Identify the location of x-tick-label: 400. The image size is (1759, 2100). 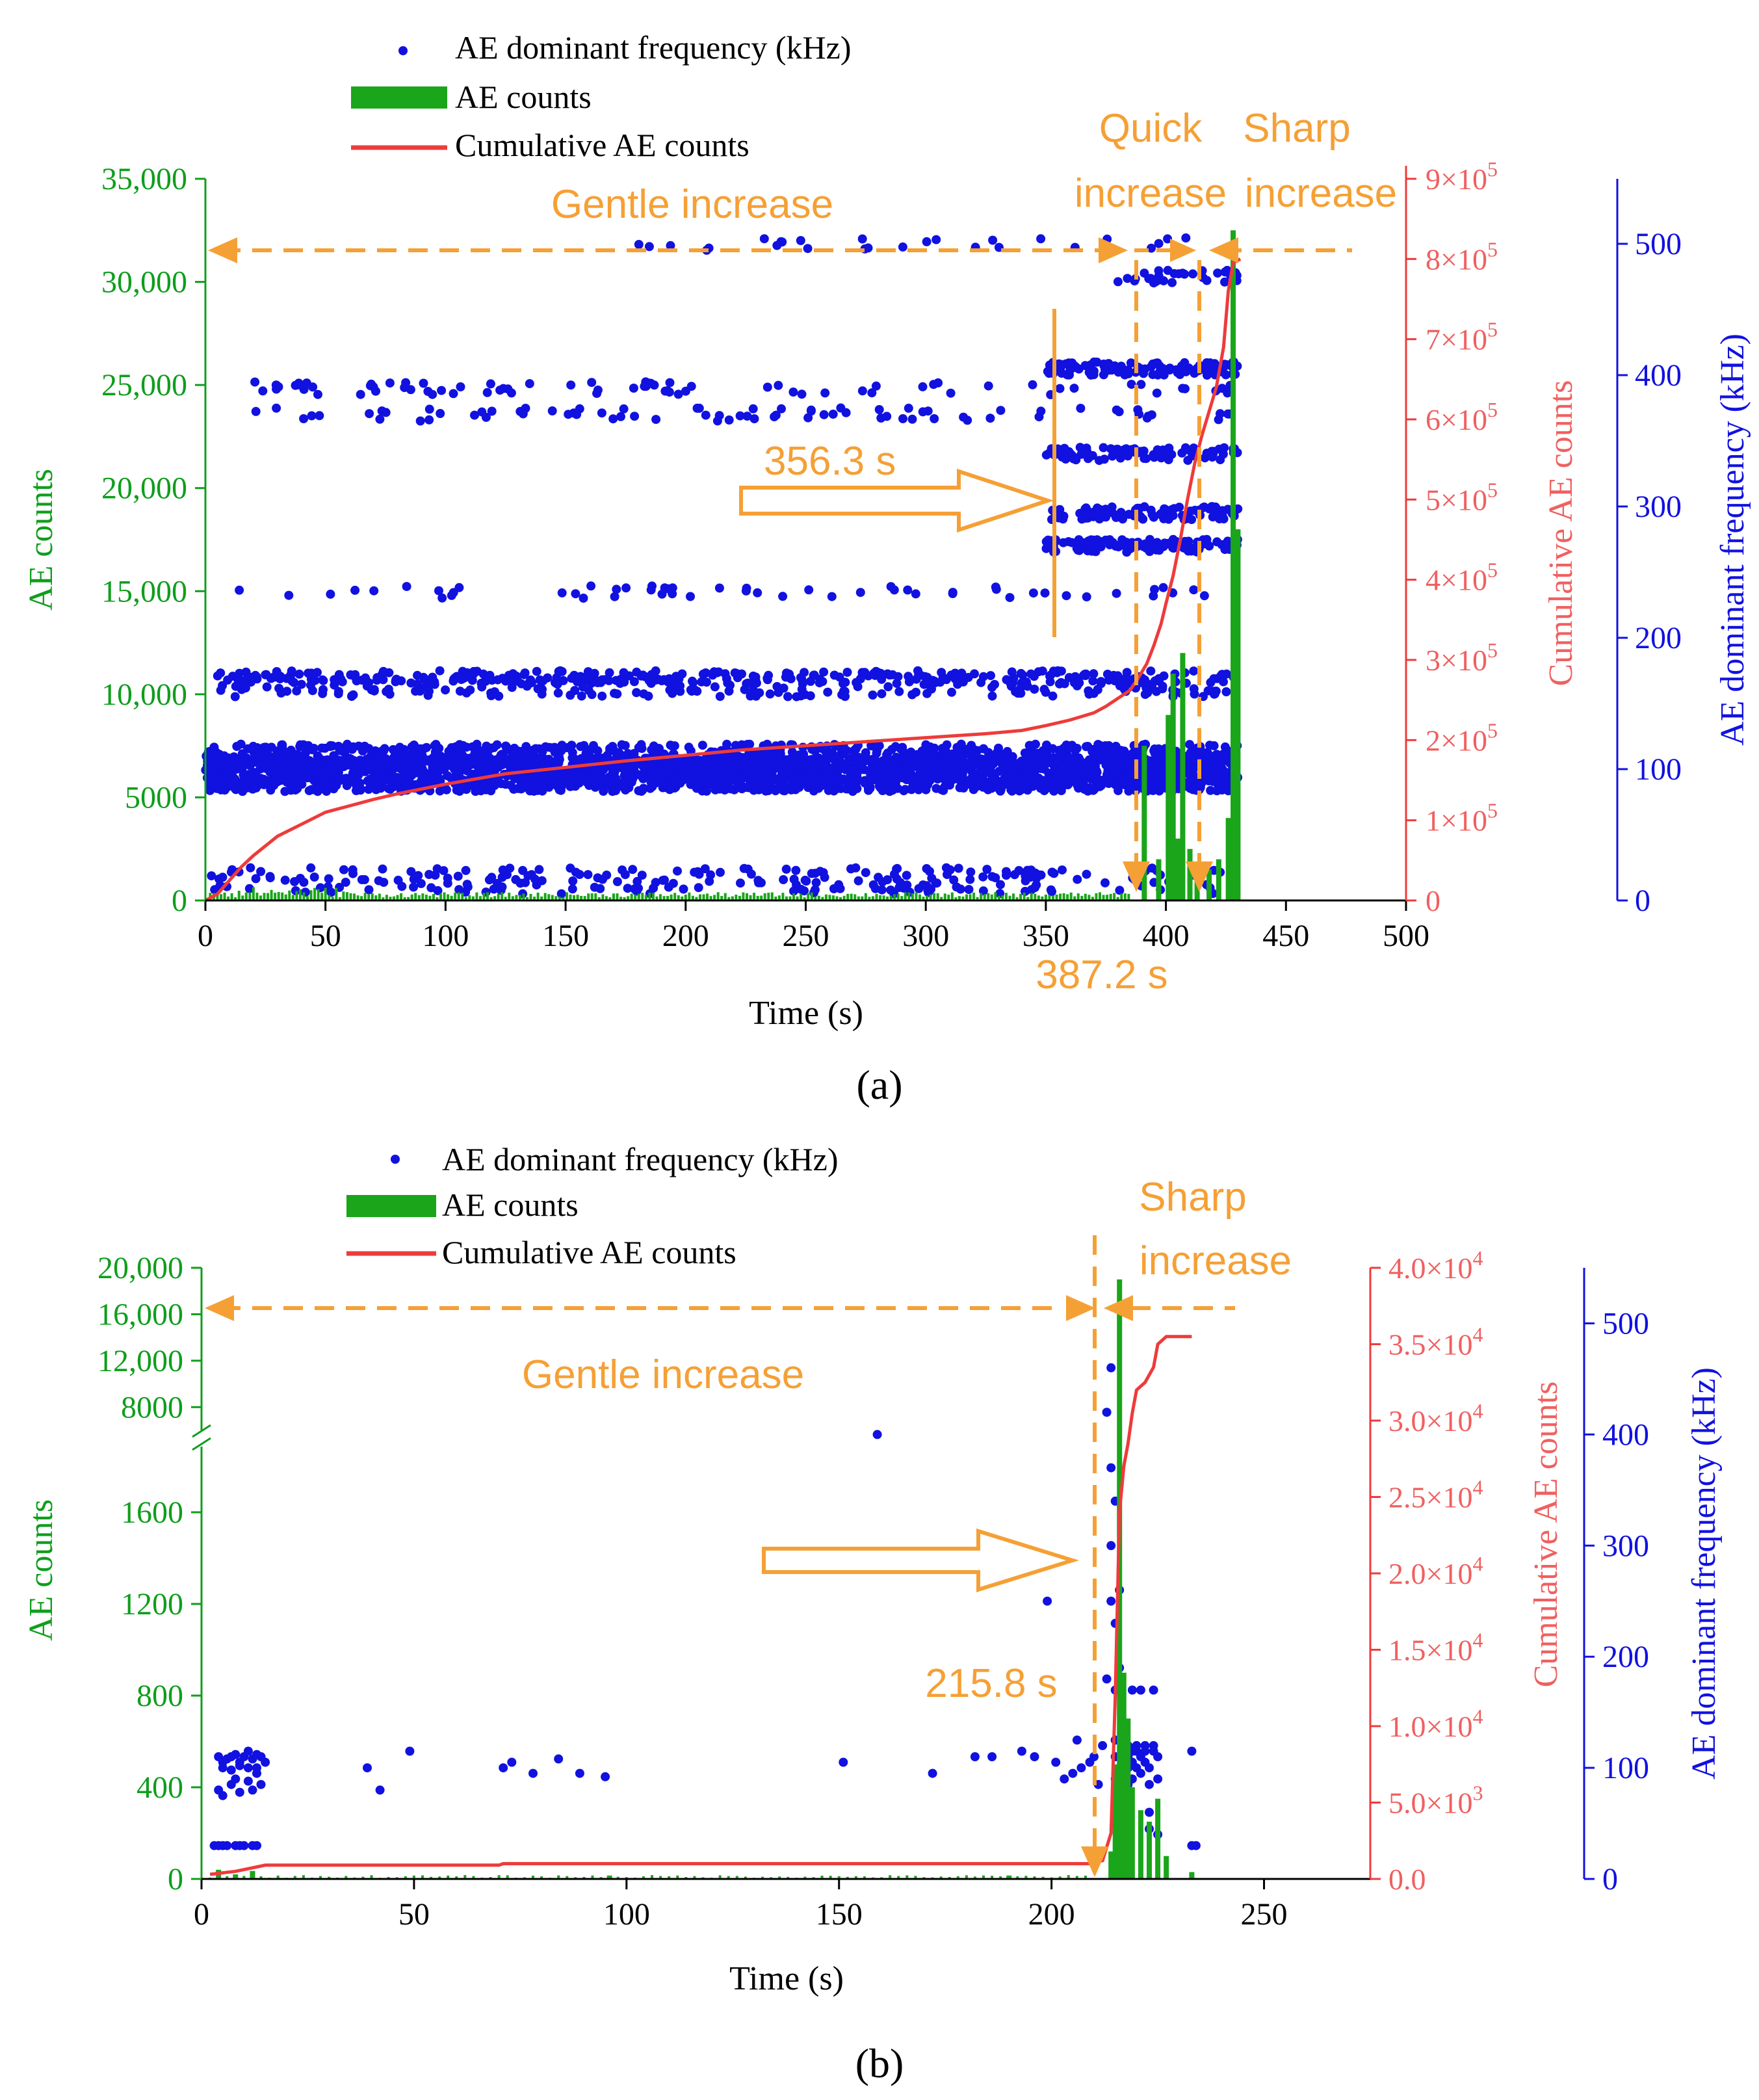
(1166, 936).